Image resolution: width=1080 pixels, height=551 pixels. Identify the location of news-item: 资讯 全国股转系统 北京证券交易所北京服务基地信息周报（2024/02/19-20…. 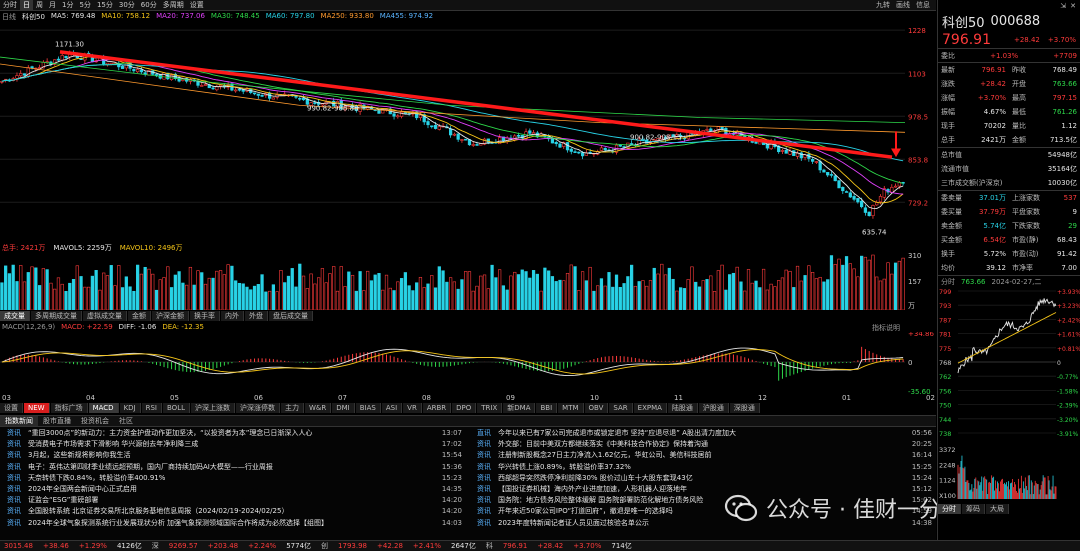
(233, 511).